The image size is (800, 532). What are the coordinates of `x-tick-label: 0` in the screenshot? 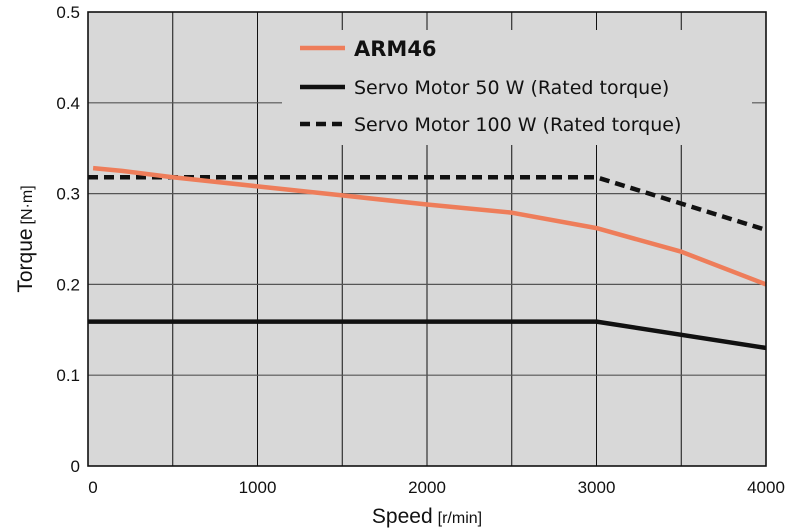 It's located at (92, 487).